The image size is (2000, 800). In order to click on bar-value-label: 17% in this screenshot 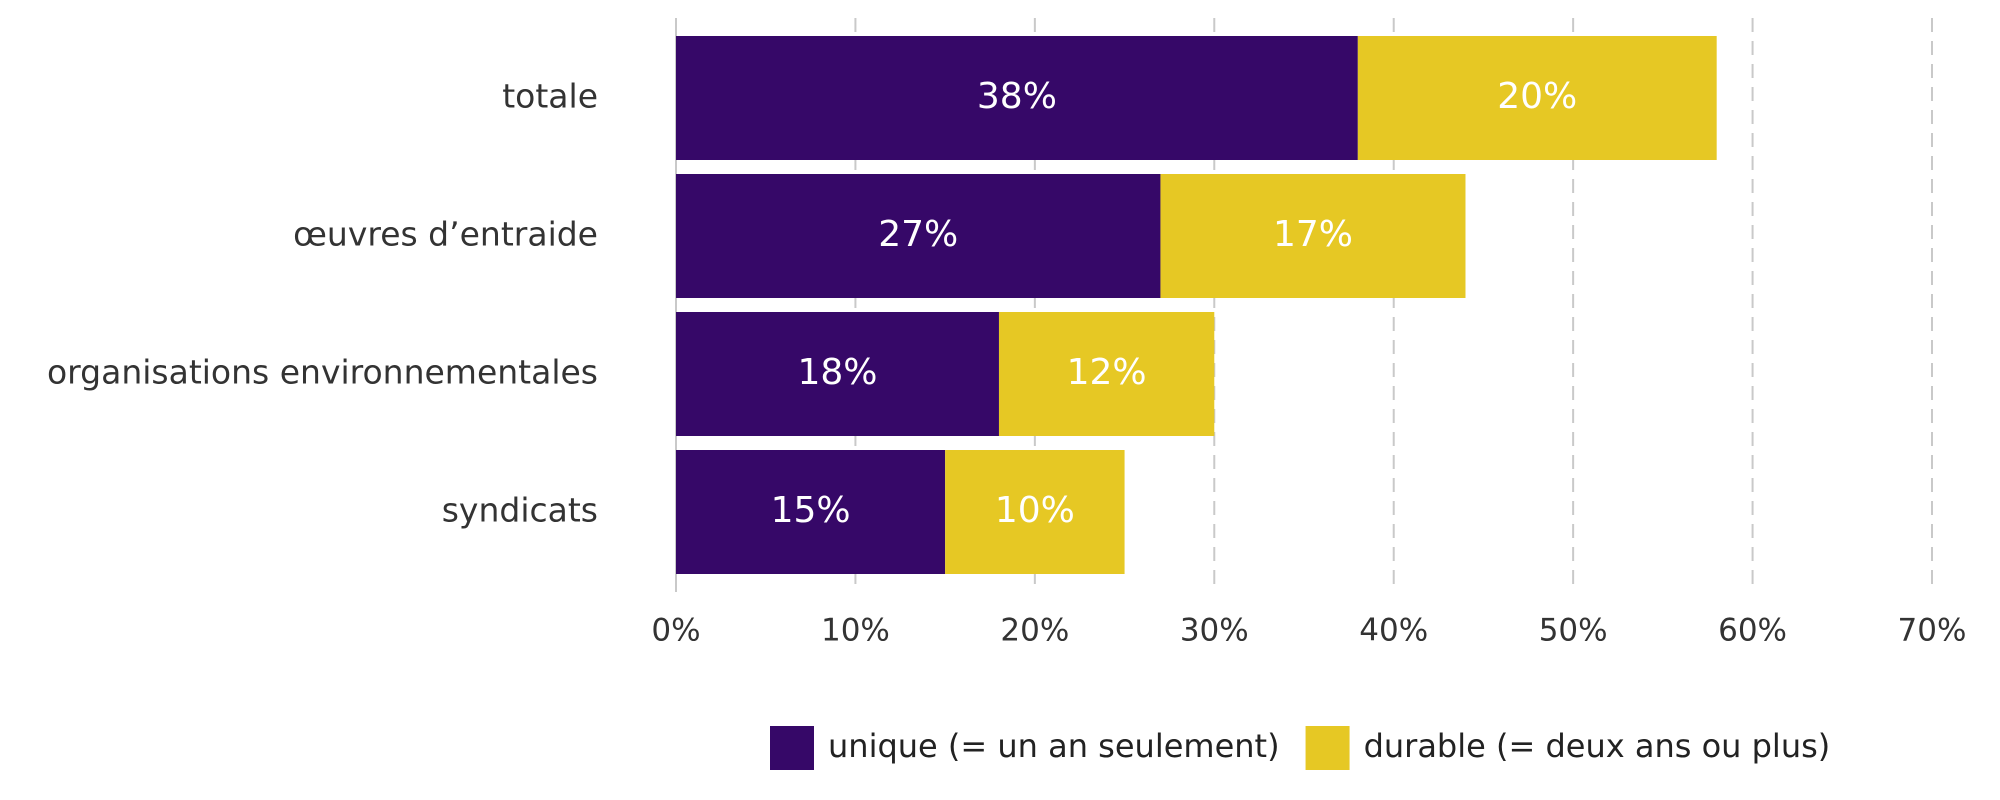, I will do `click(1313, 234)`.